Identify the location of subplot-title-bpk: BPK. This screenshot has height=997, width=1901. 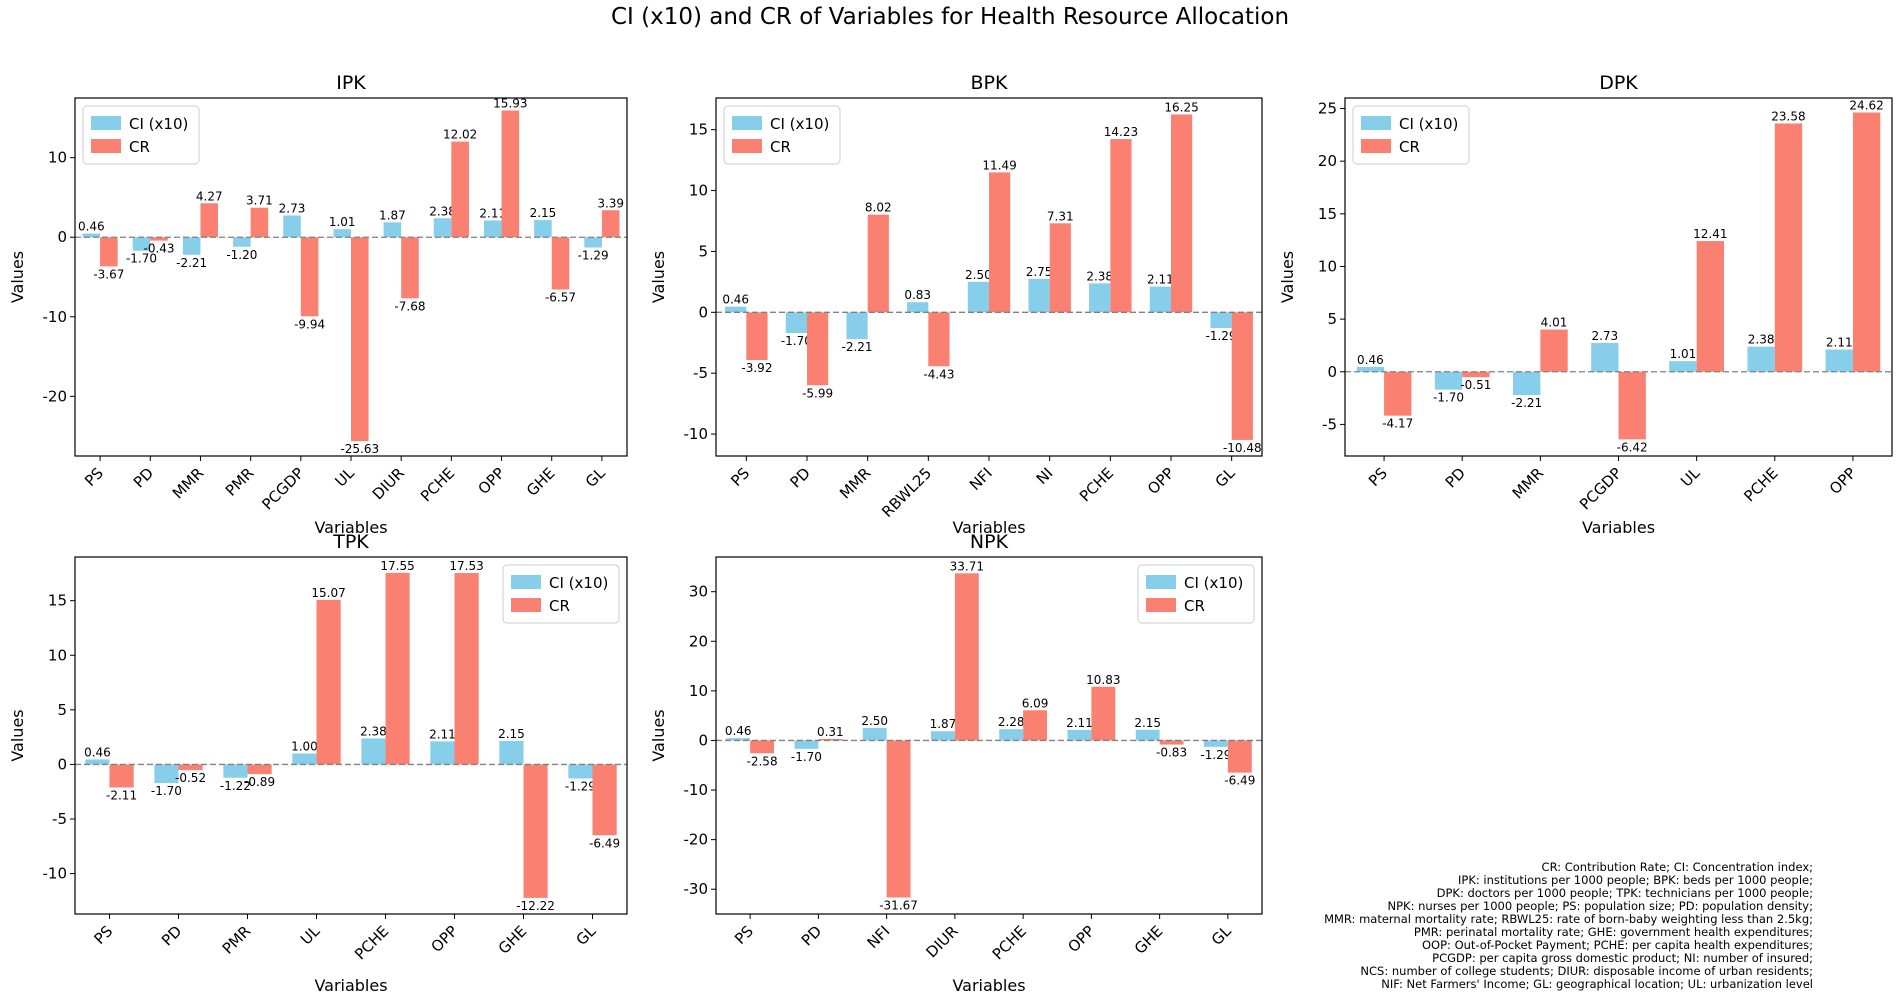
(989, 83).